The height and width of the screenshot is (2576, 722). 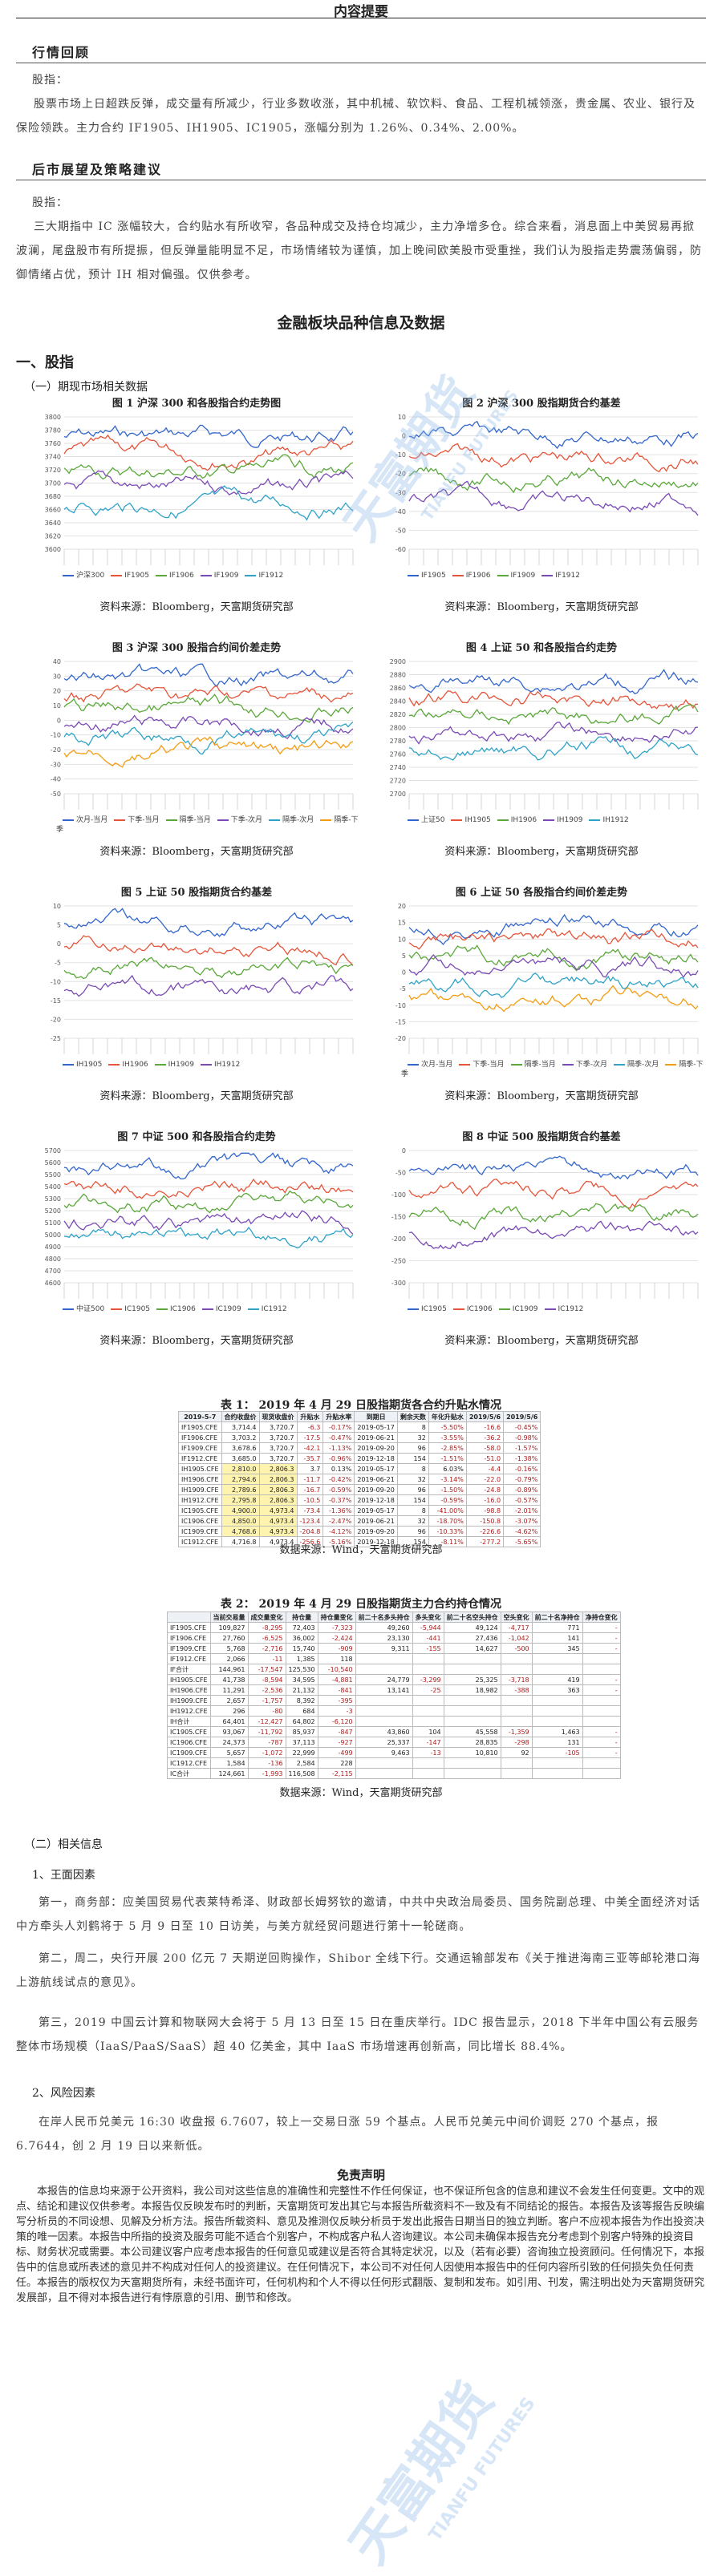 What do you see at coordinates (361, 1793) in the screenshot?
I see `table2-source: 数据来源：Wind，天富期货研究部` at bounding box center [361, 1793].